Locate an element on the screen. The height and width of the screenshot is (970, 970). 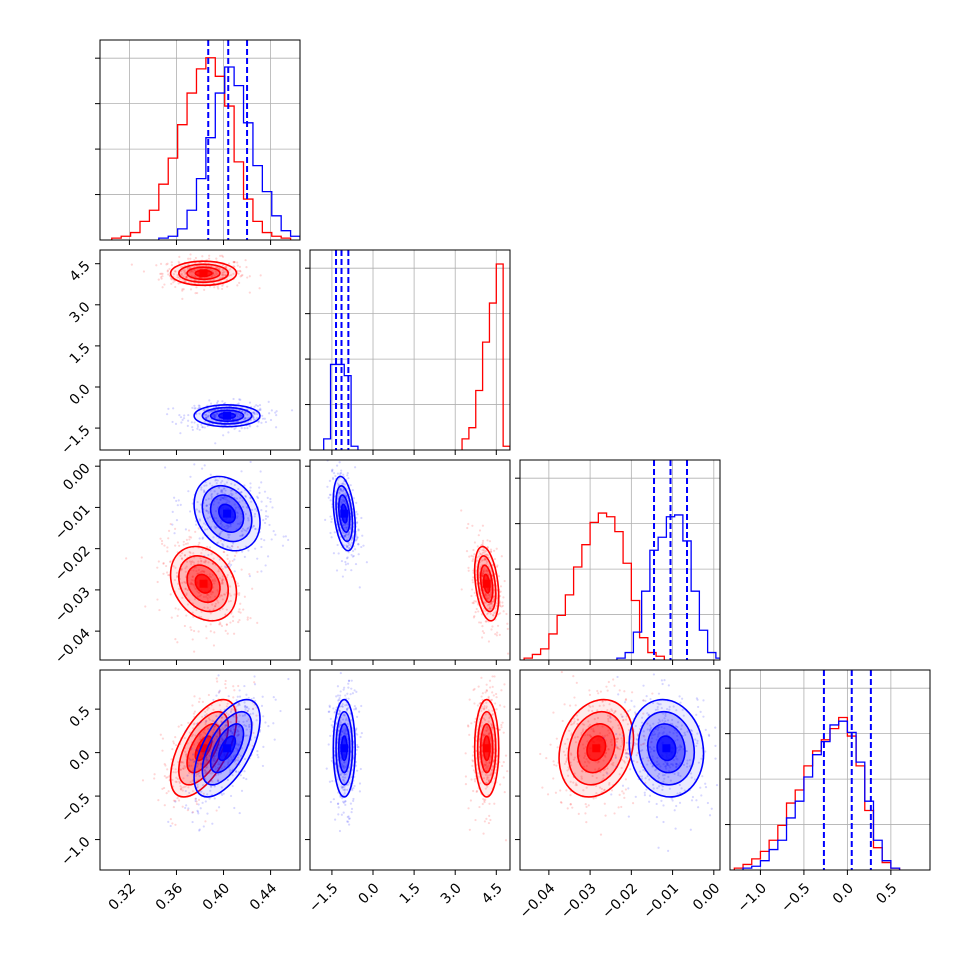
red-contour-line is located at coordinates (203, 583).